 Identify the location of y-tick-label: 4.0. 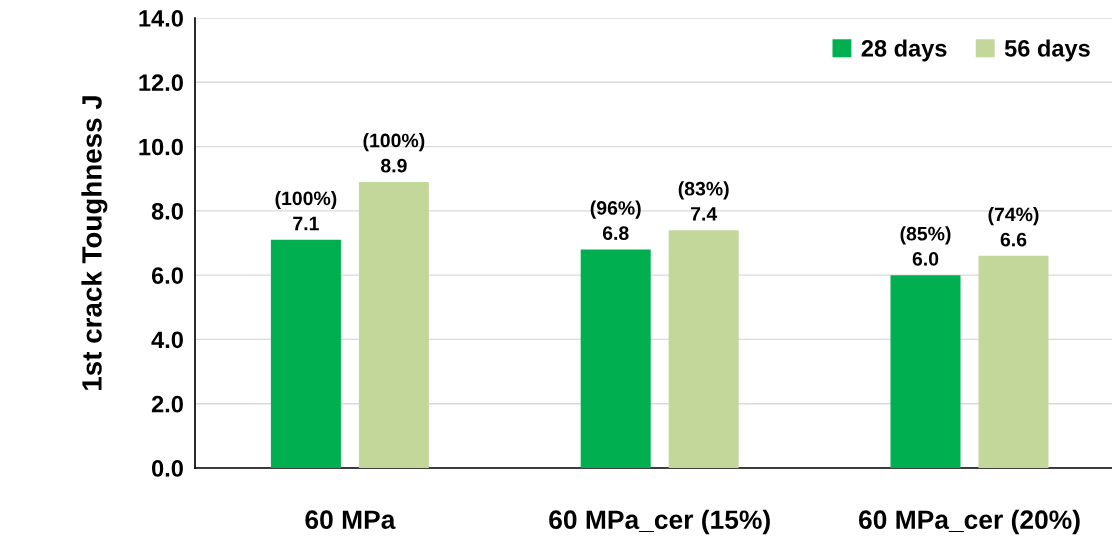
(167, 340).